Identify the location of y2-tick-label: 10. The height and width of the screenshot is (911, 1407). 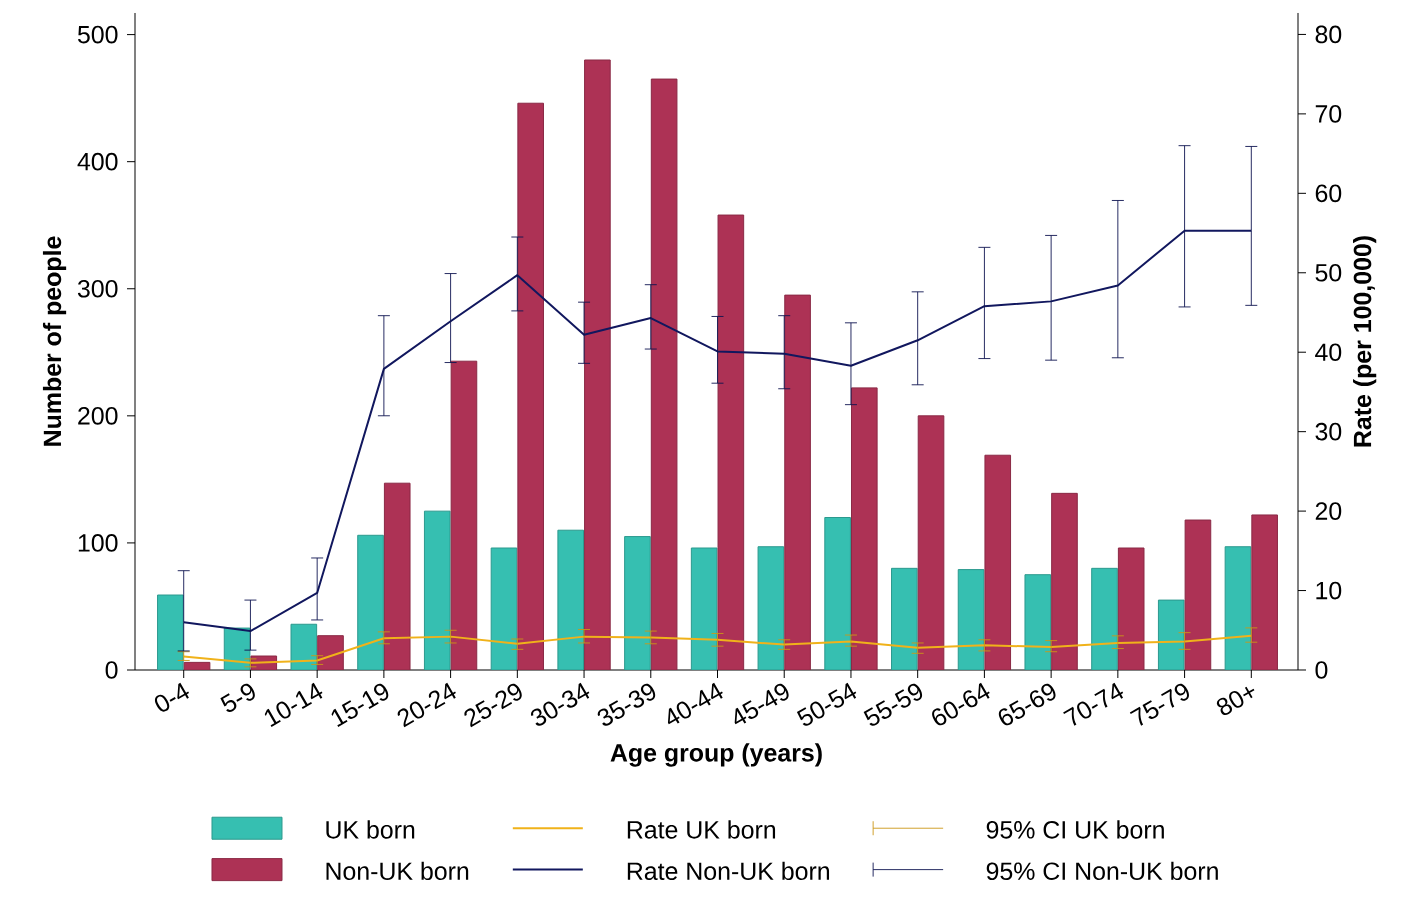
(1329, 590).